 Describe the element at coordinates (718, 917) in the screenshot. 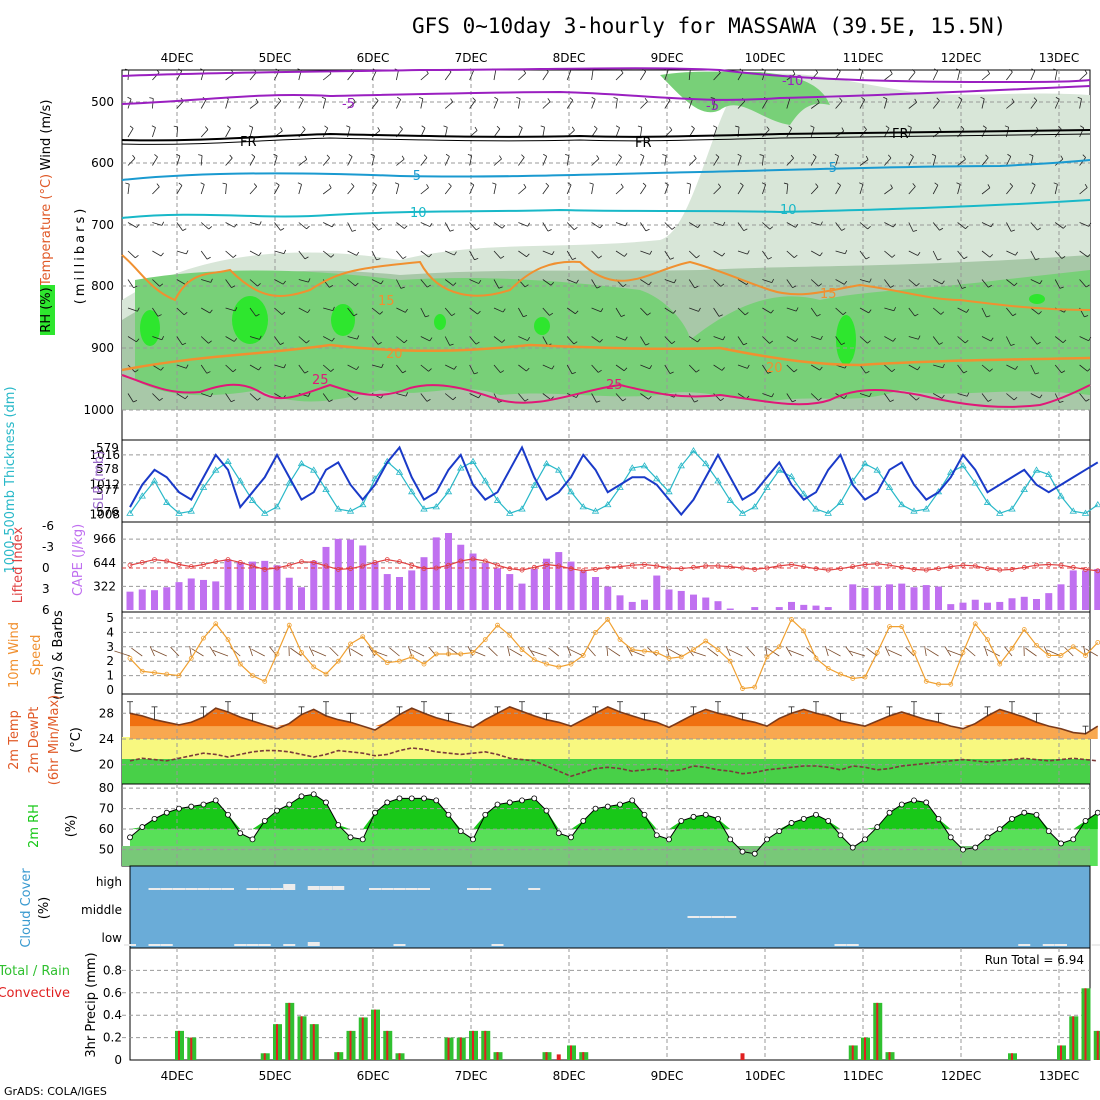

I see `cloud-mid-bar` at that location.